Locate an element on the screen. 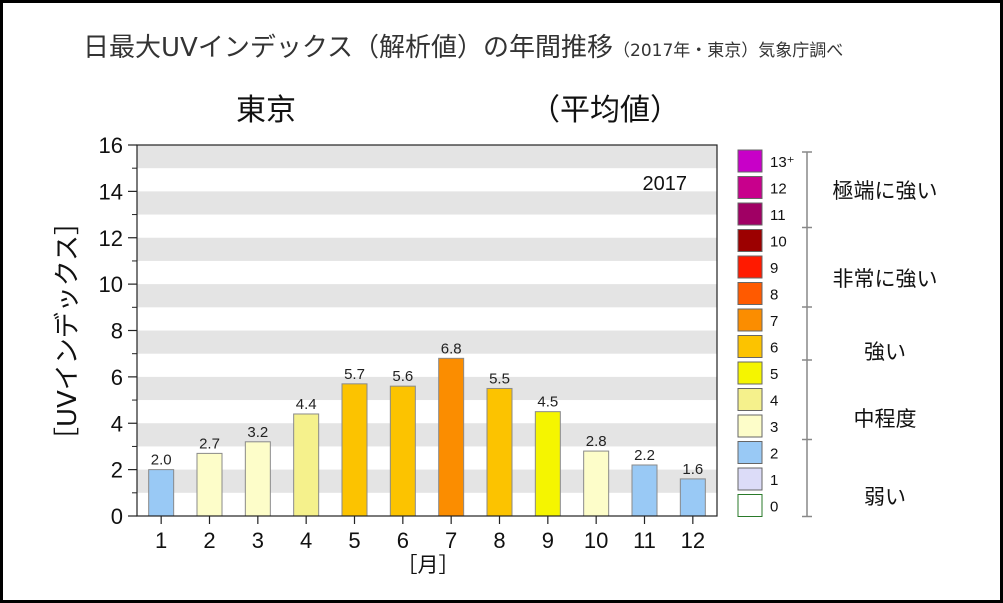 The width and height of the screenshot is (1003, 603). bar-value-label: 2.2 is located at coordinates (644, 455).